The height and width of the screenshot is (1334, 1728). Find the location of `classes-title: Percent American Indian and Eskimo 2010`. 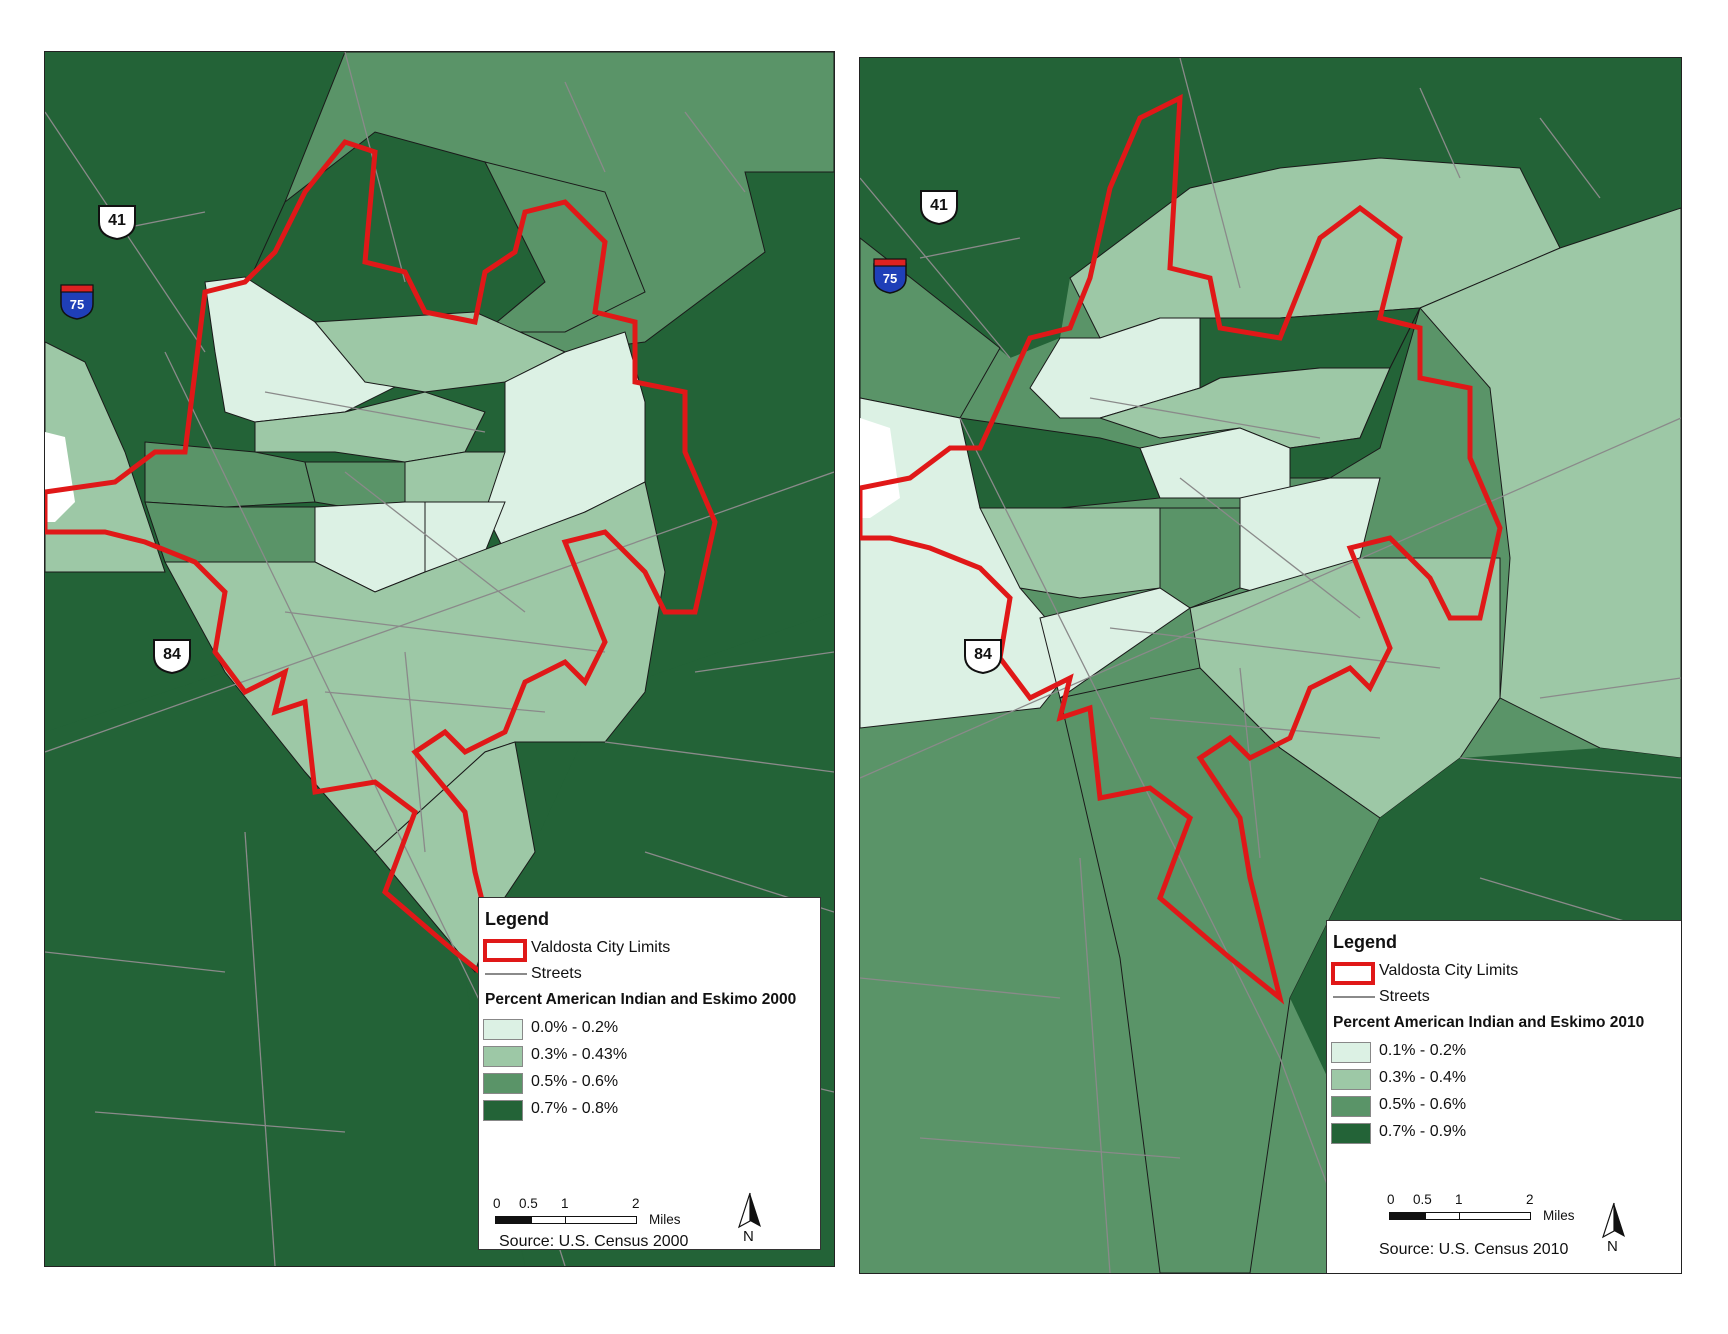

classes-title: Percent American Indian and Eskimo 2010 is located at coordinates (1489, 1022).